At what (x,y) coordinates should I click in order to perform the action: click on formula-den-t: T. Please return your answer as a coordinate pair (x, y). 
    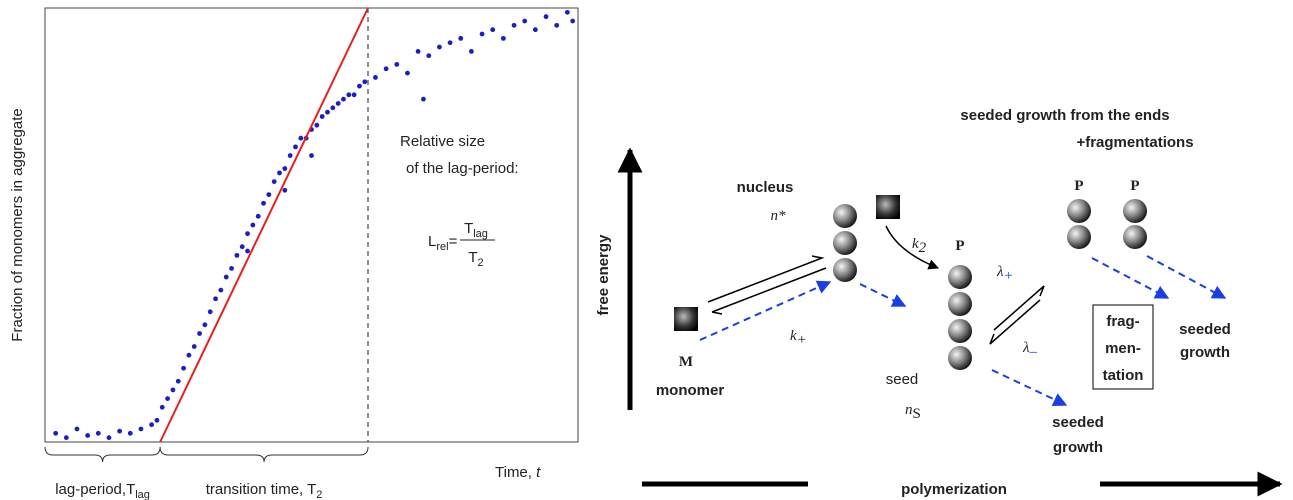
    Looking at the image, I should click on (472, 257).